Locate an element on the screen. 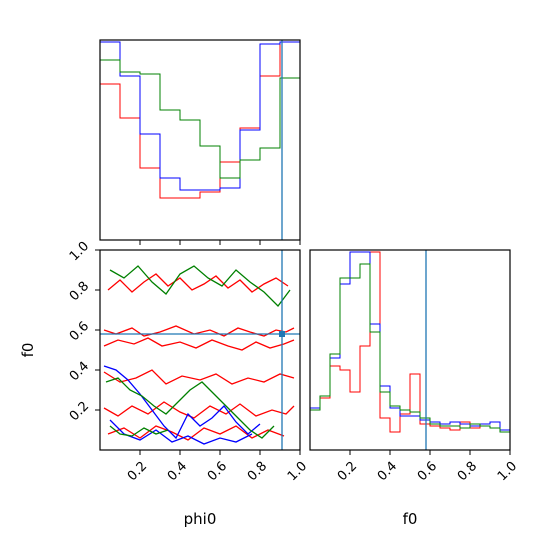 This screenshot has width=550, height=550. hist-f0-frame is located at coordinates (410, 350).